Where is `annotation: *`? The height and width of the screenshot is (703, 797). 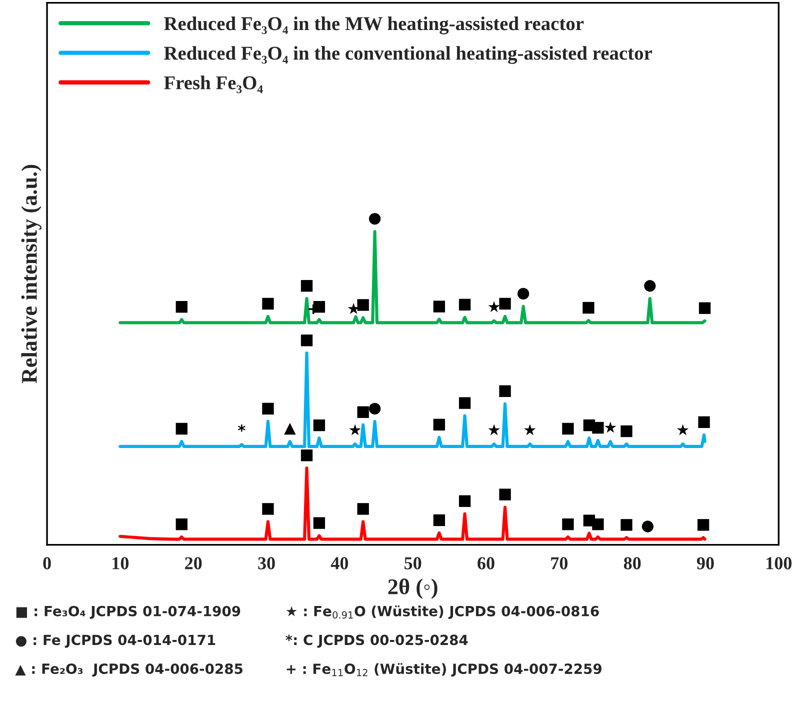
annotation: * is located at coordinates (242, 428).